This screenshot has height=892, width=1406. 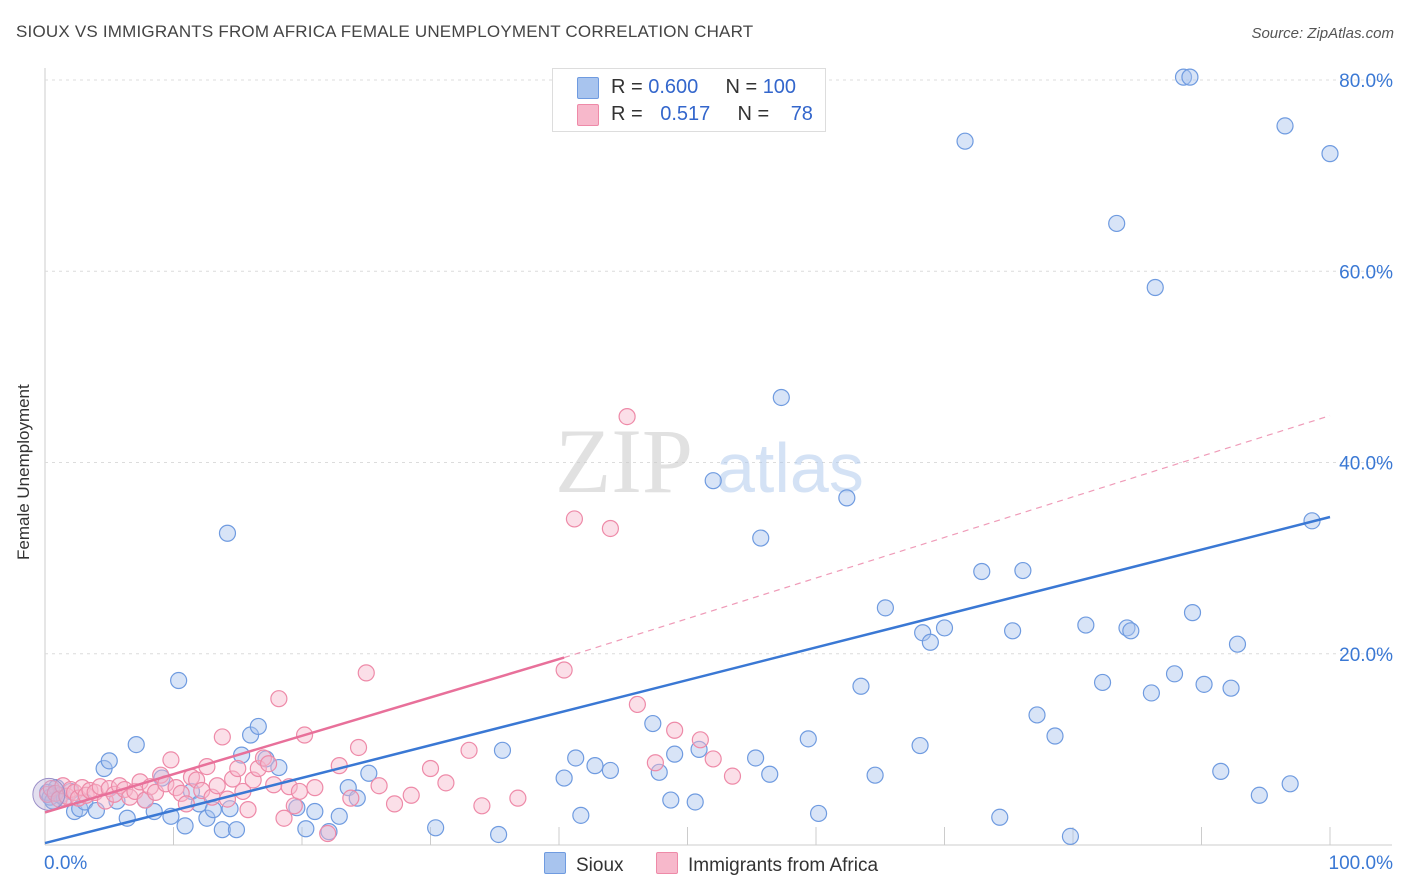 I want to click on y-tick-label: 60.0%, so click(x=1366, y=272).